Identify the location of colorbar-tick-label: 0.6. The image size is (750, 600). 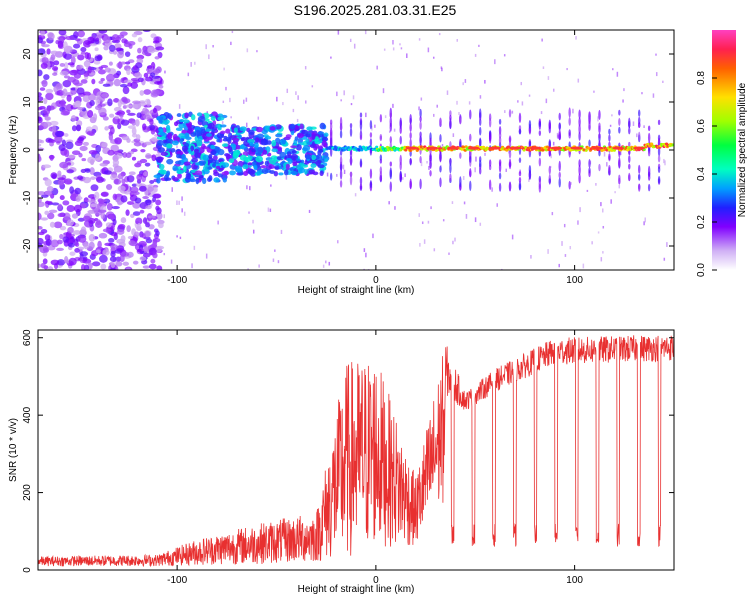
(701, 126).